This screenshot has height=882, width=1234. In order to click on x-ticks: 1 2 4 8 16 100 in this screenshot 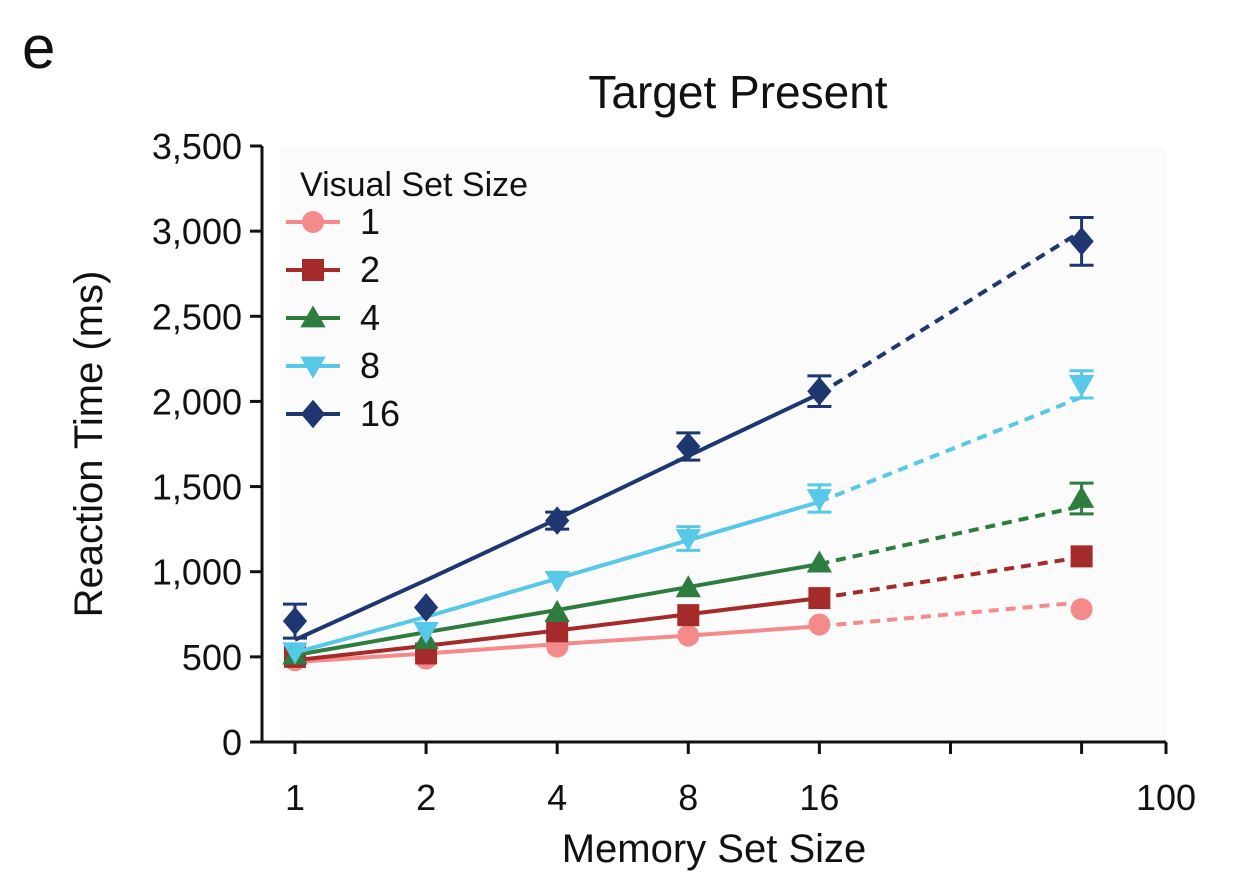, I will do `click(740, 780)`.